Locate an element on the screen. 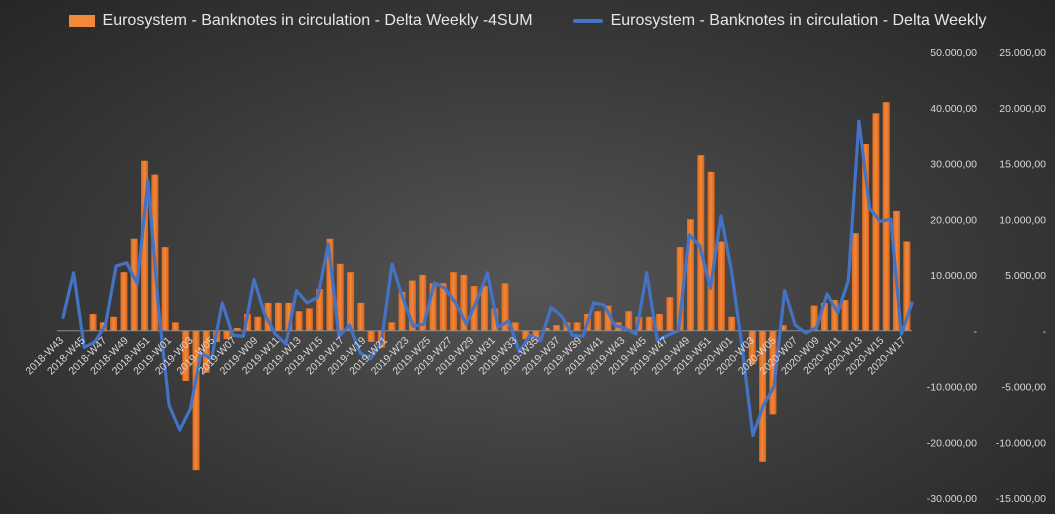 The image size is (1055, 514). legend-swatch-line is located at coordinates (587, 21).